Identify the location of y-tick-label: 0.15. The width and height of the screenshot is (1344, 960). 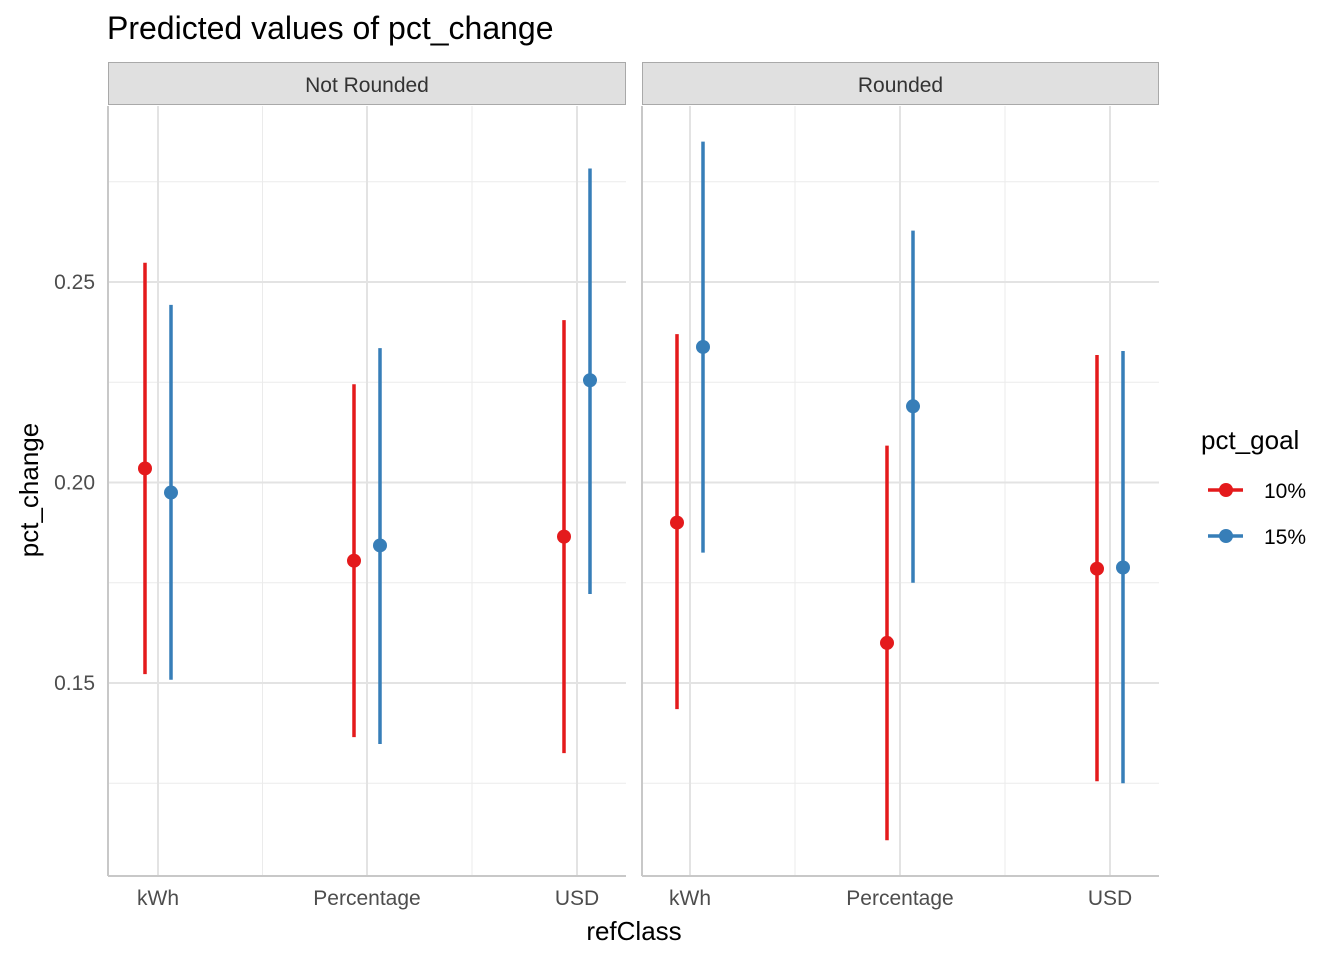
(74, 683).